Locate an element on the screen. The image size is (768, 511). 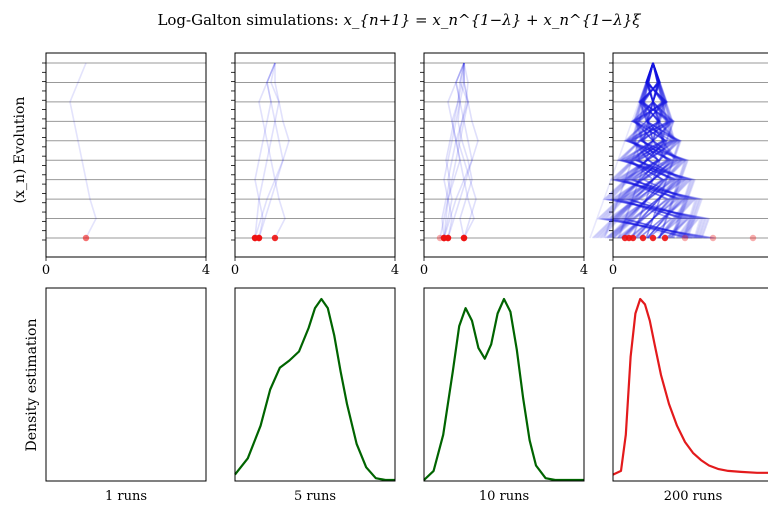
panel-evolution-200: 04 is located at coordinates (678, 165).